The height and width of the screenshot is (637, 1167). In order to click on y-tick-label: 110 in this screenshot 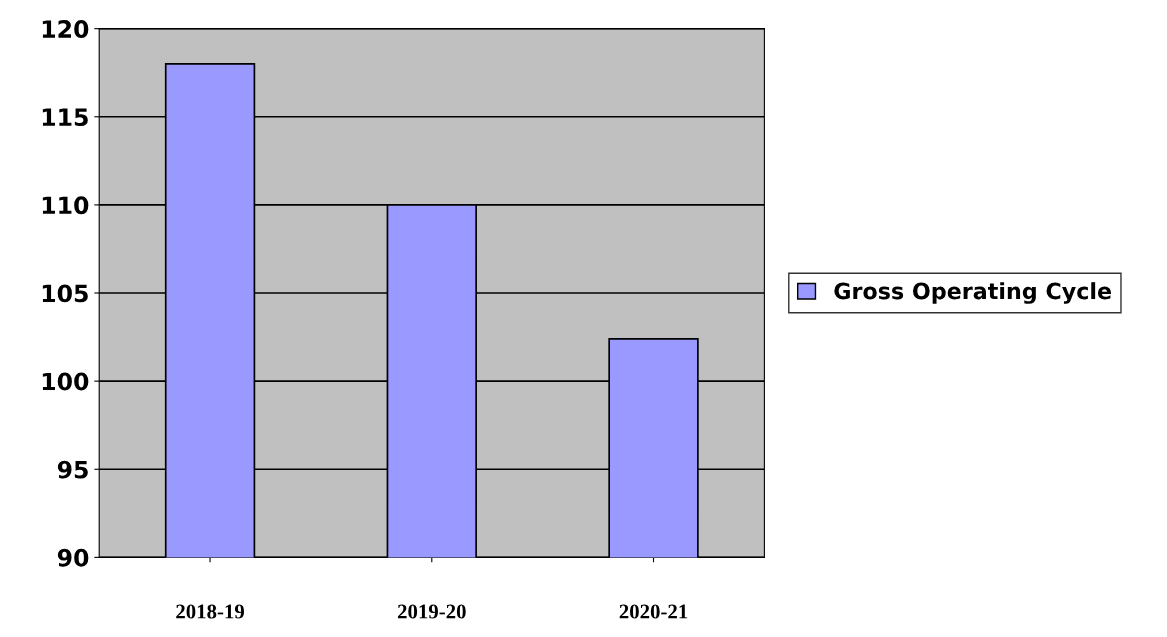, I will do `click(65, 205)`.